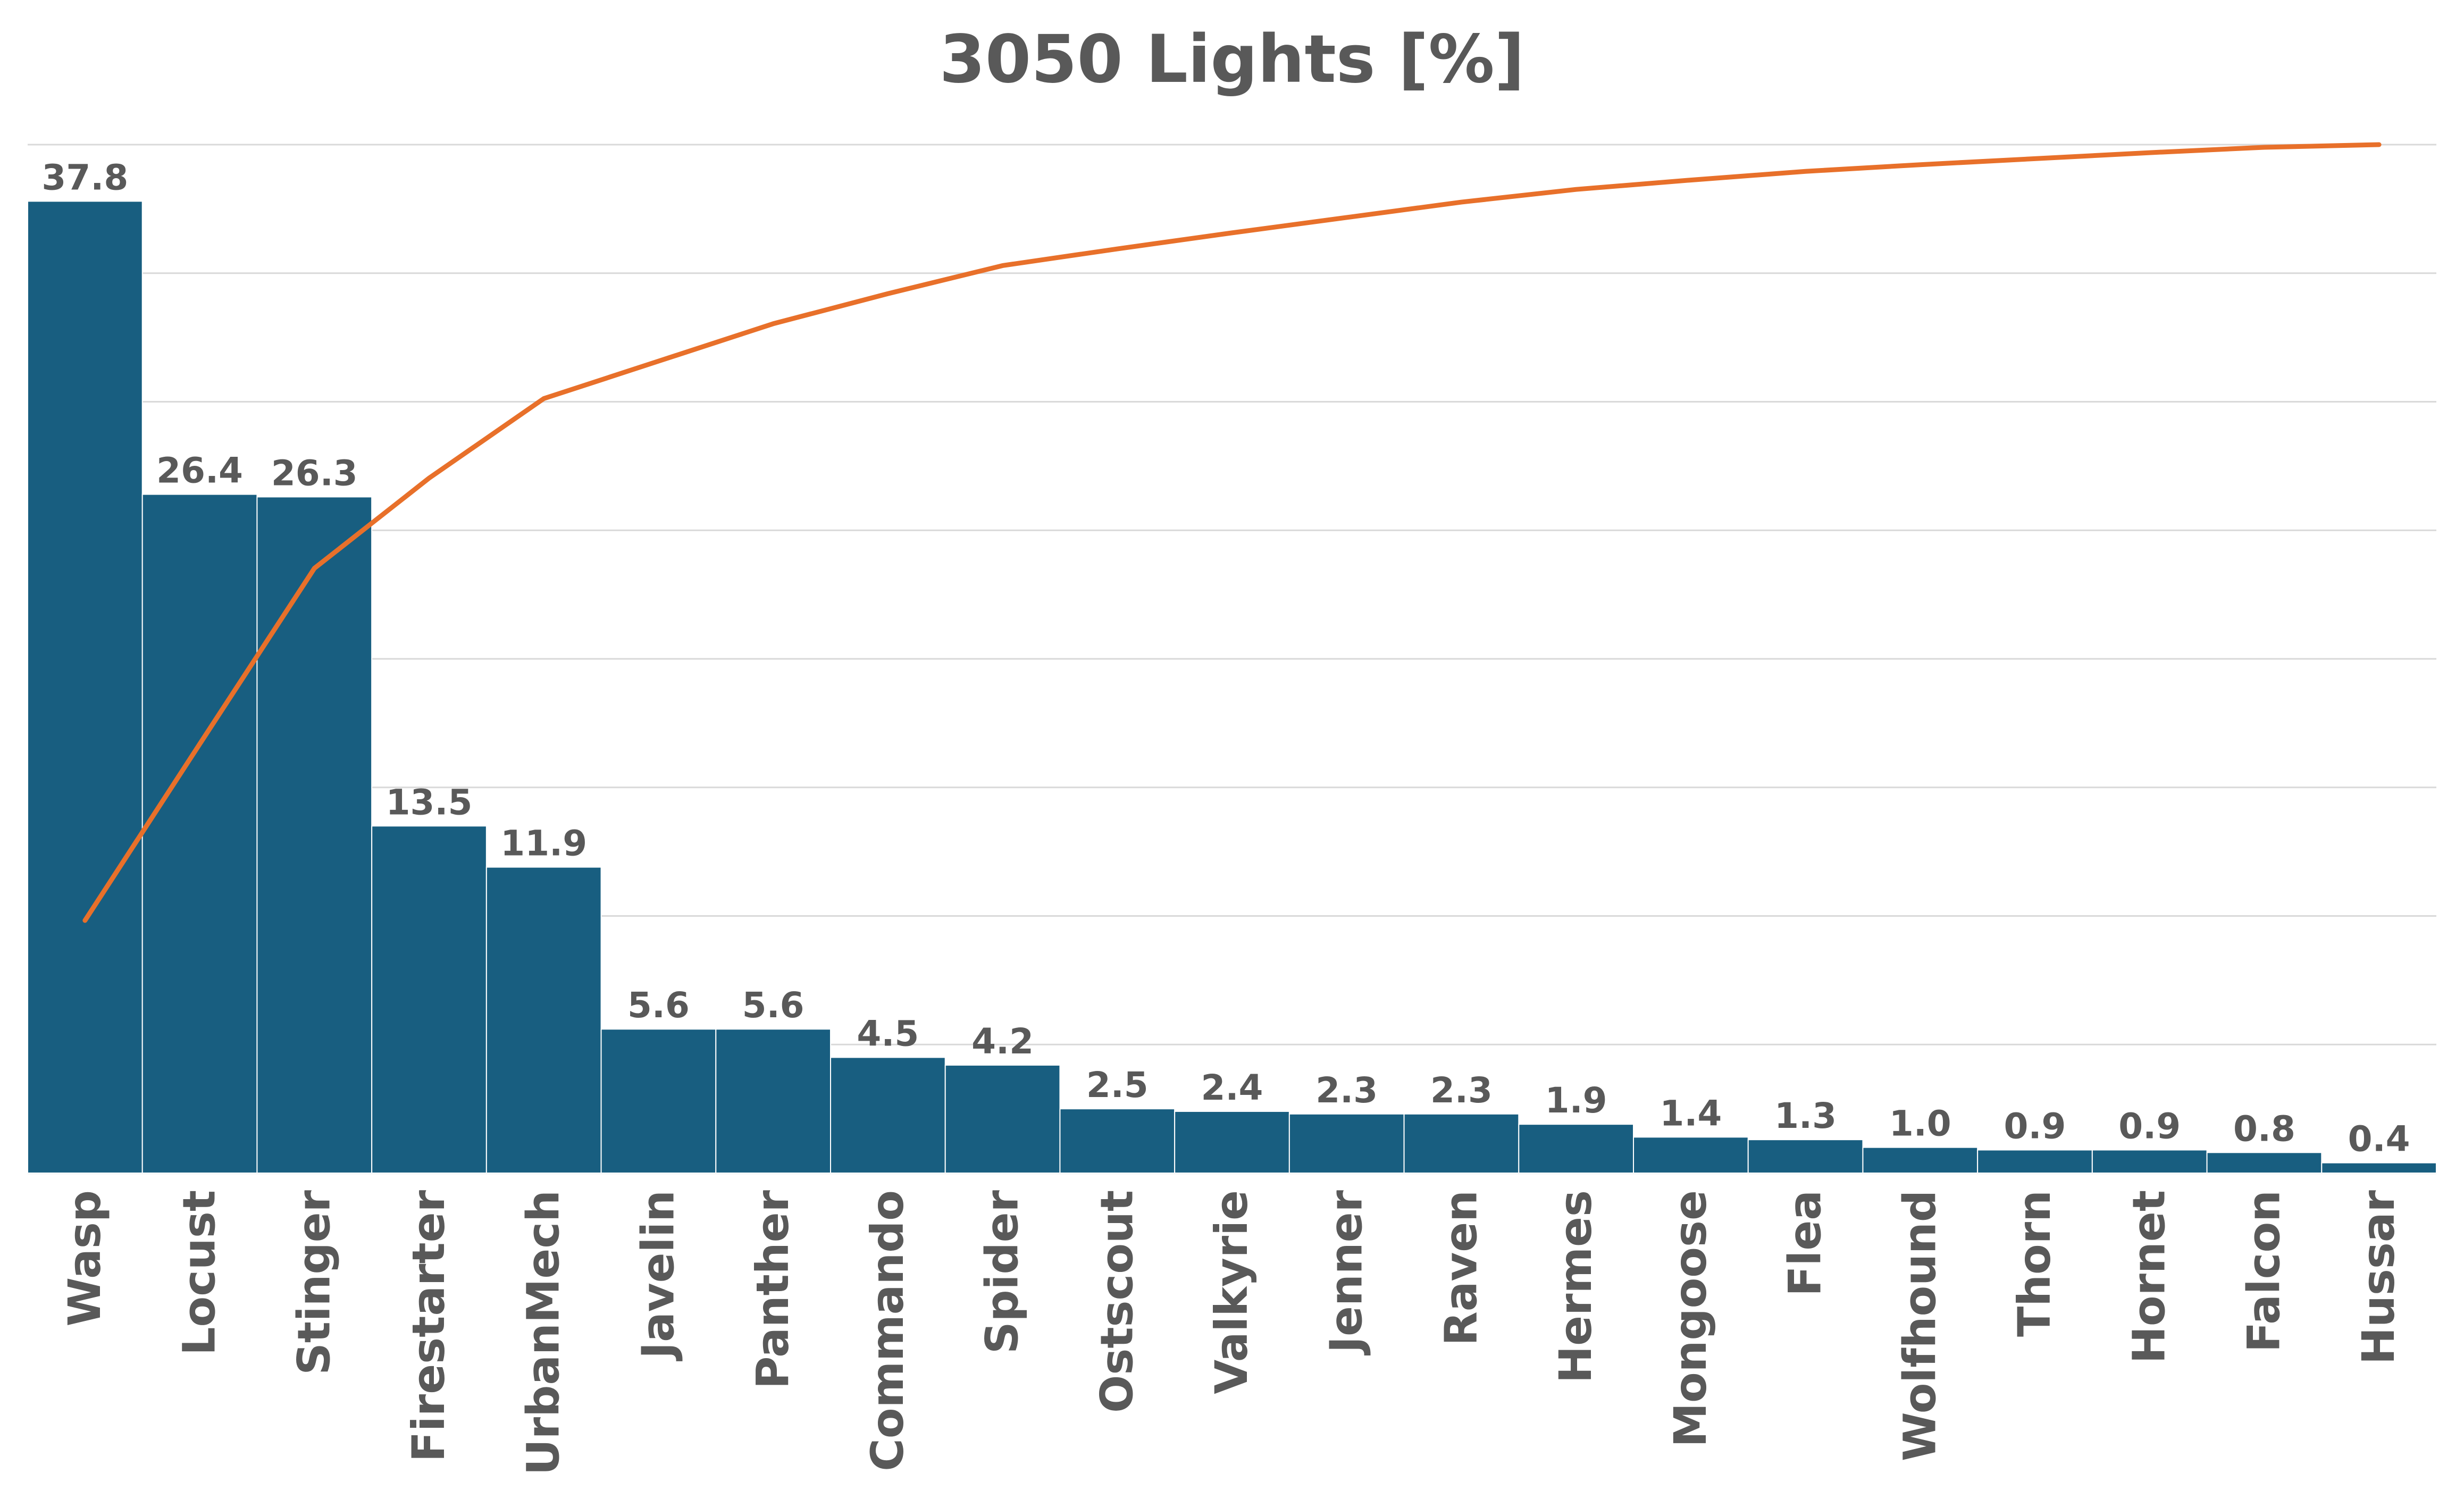 This screenshot has width=2464, height=1490. What do you see at coordinates (1002, 1042) in the screenshot?
I see `data-label: 4.2` at bounding box center [1002, 1042].